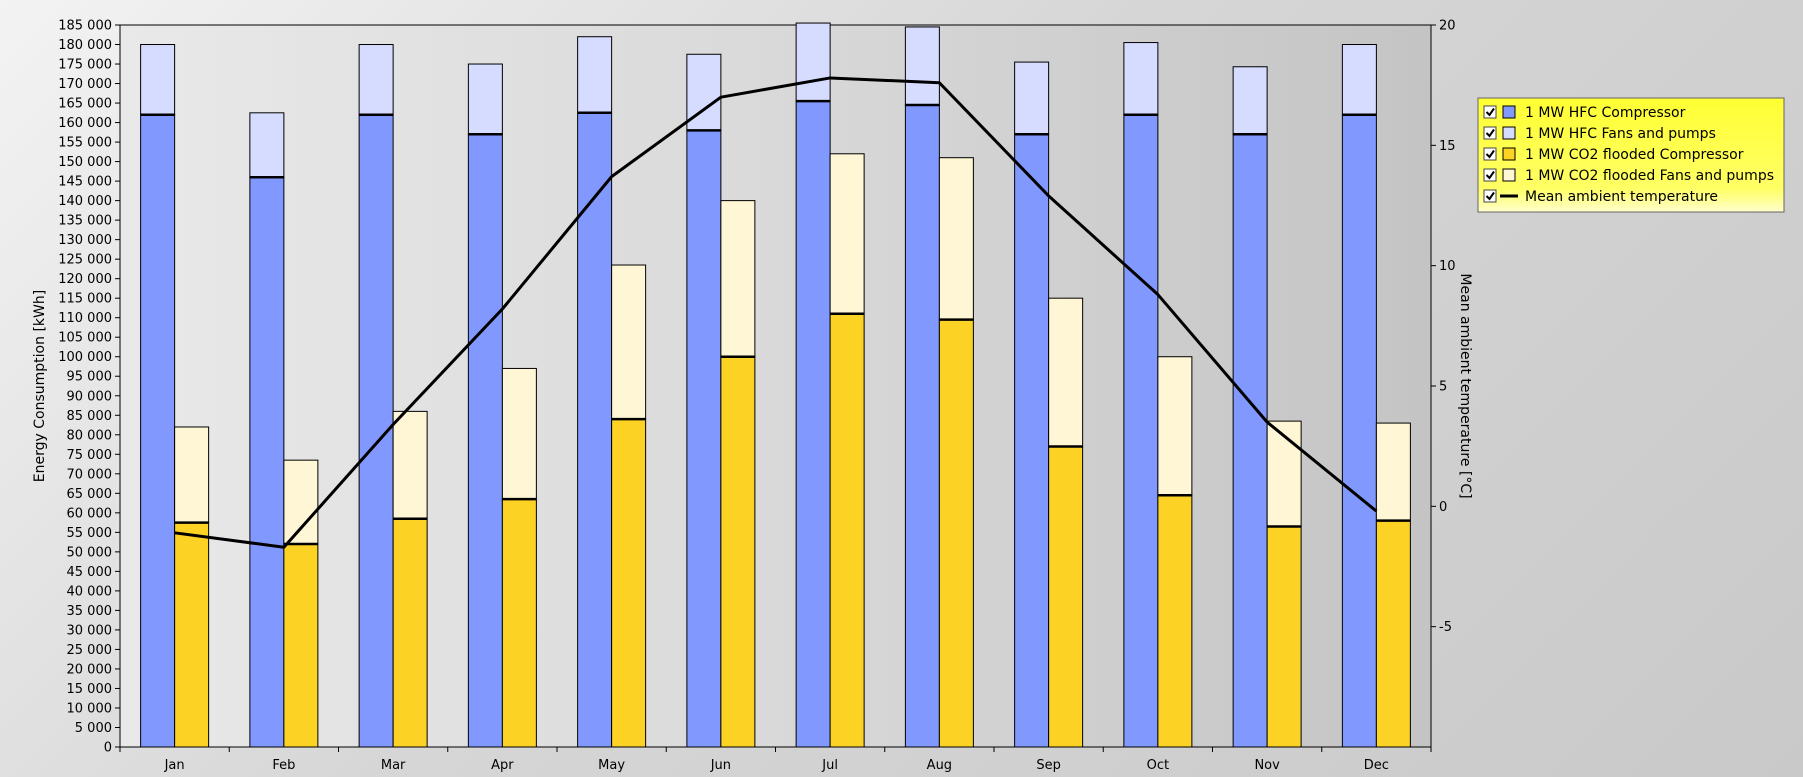  I want to click on x-tick-label-jan: Jan, so click(174, 765).